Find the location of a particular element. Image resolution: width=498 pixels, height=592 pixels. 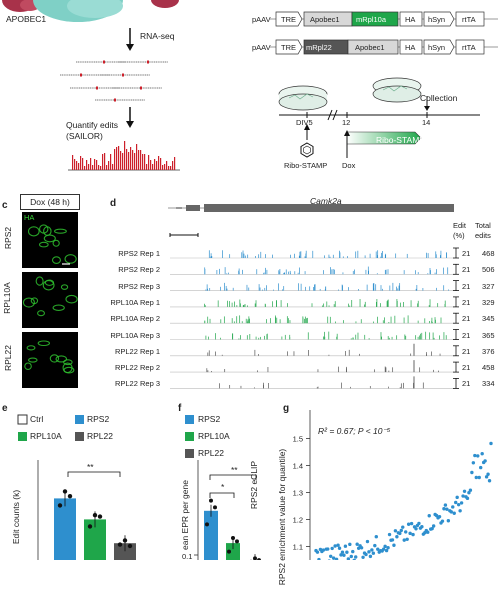

microscopy-images is located at coordinates (50, 300).